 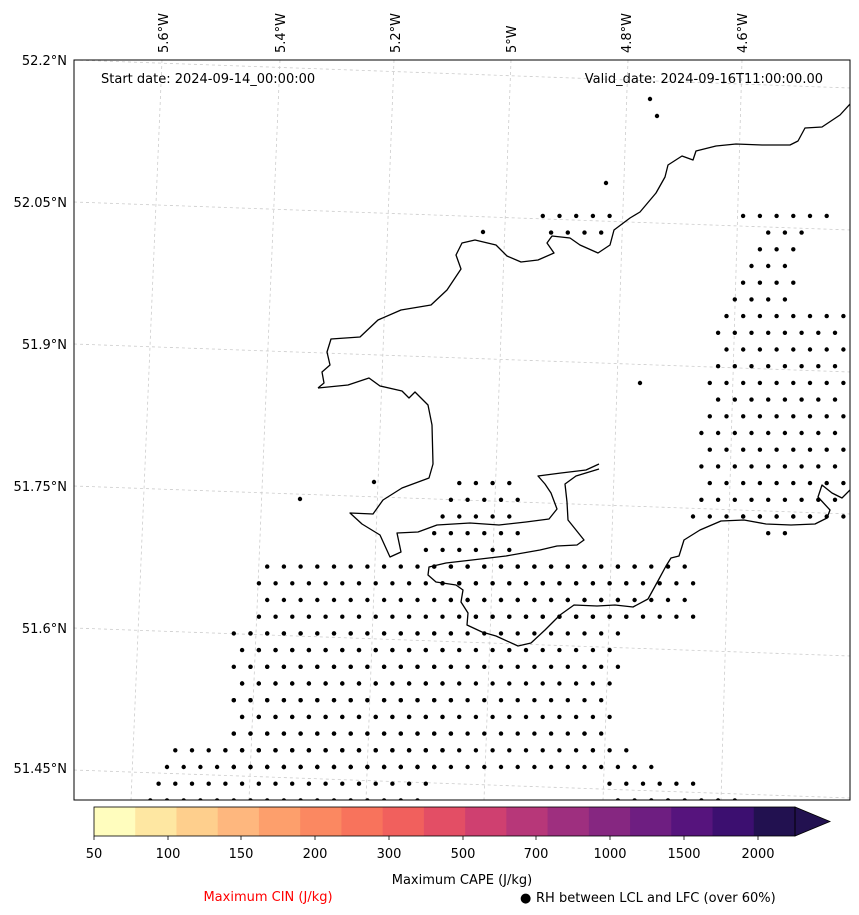 I want to click on colorbar-tick-label: 2000, so click(x=757, y=854).